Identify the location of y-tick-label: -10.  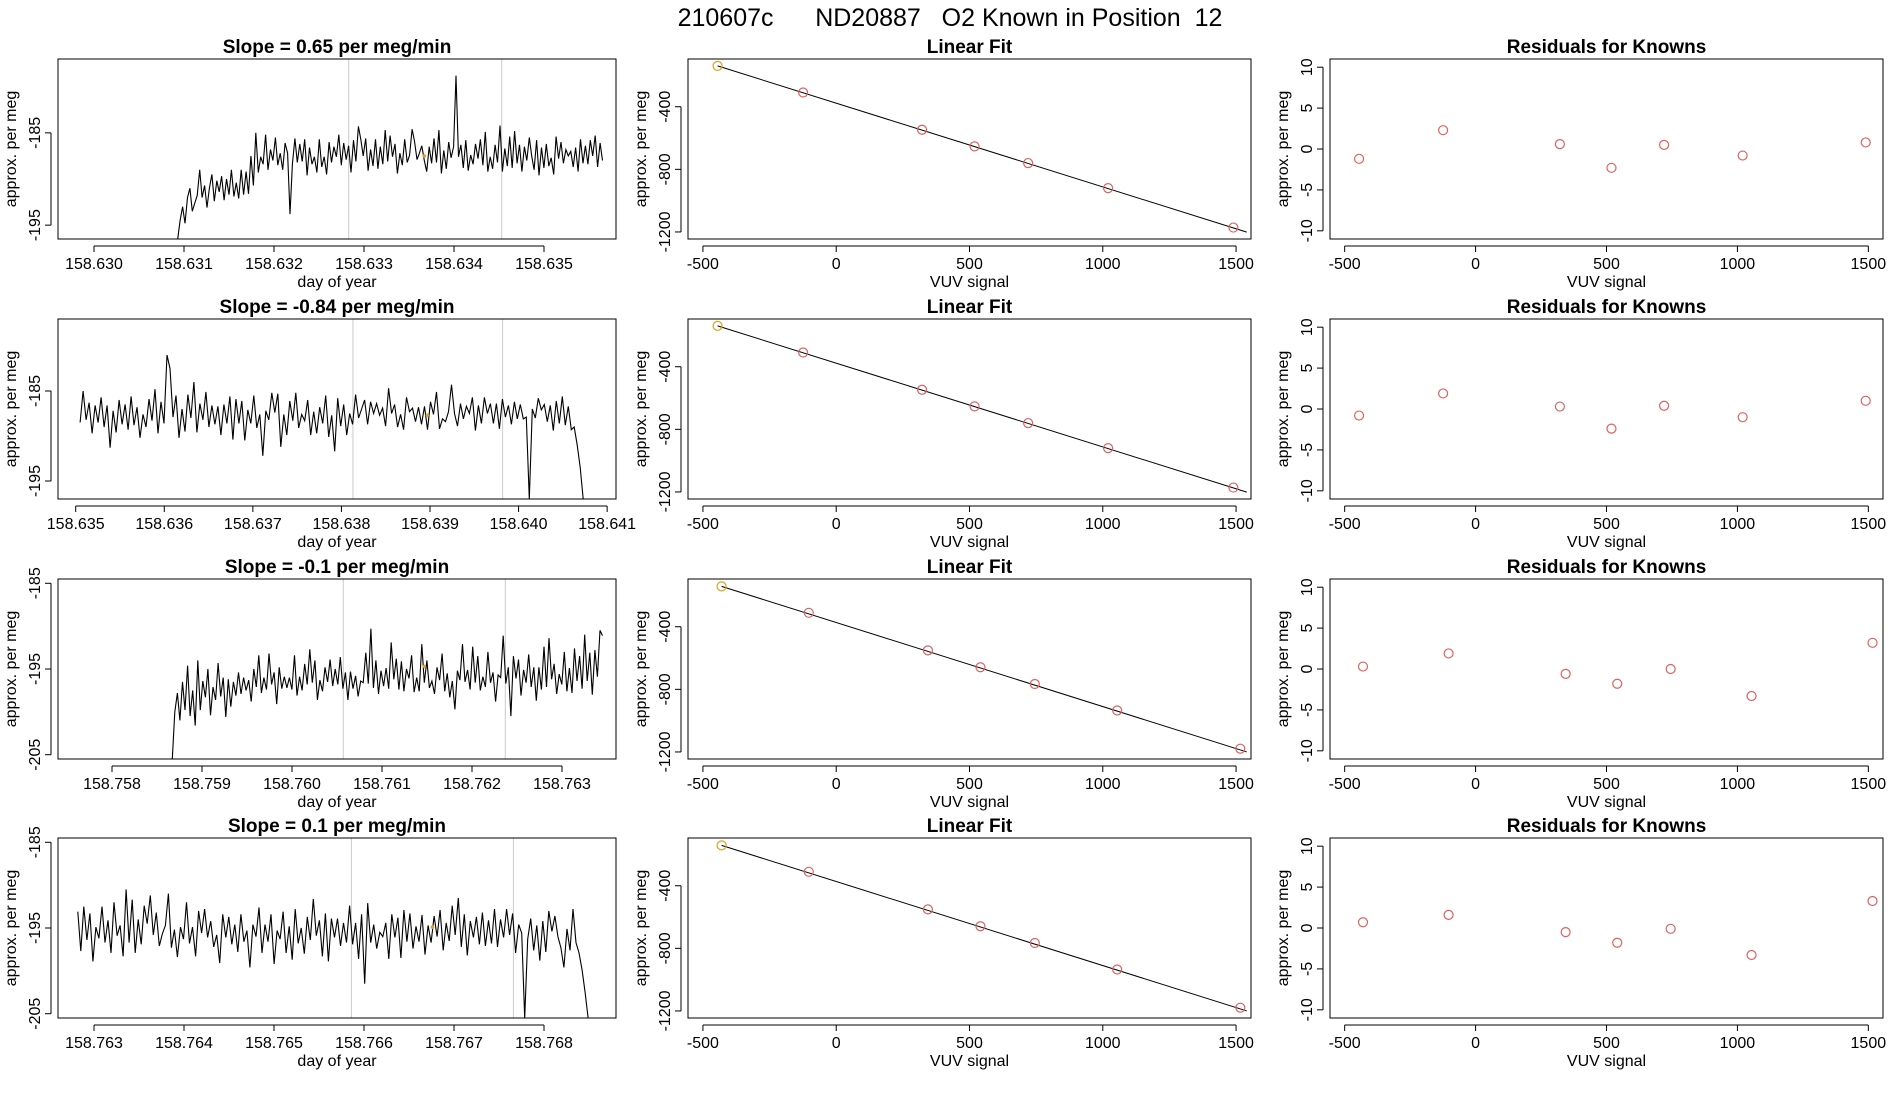
(1307, 750).